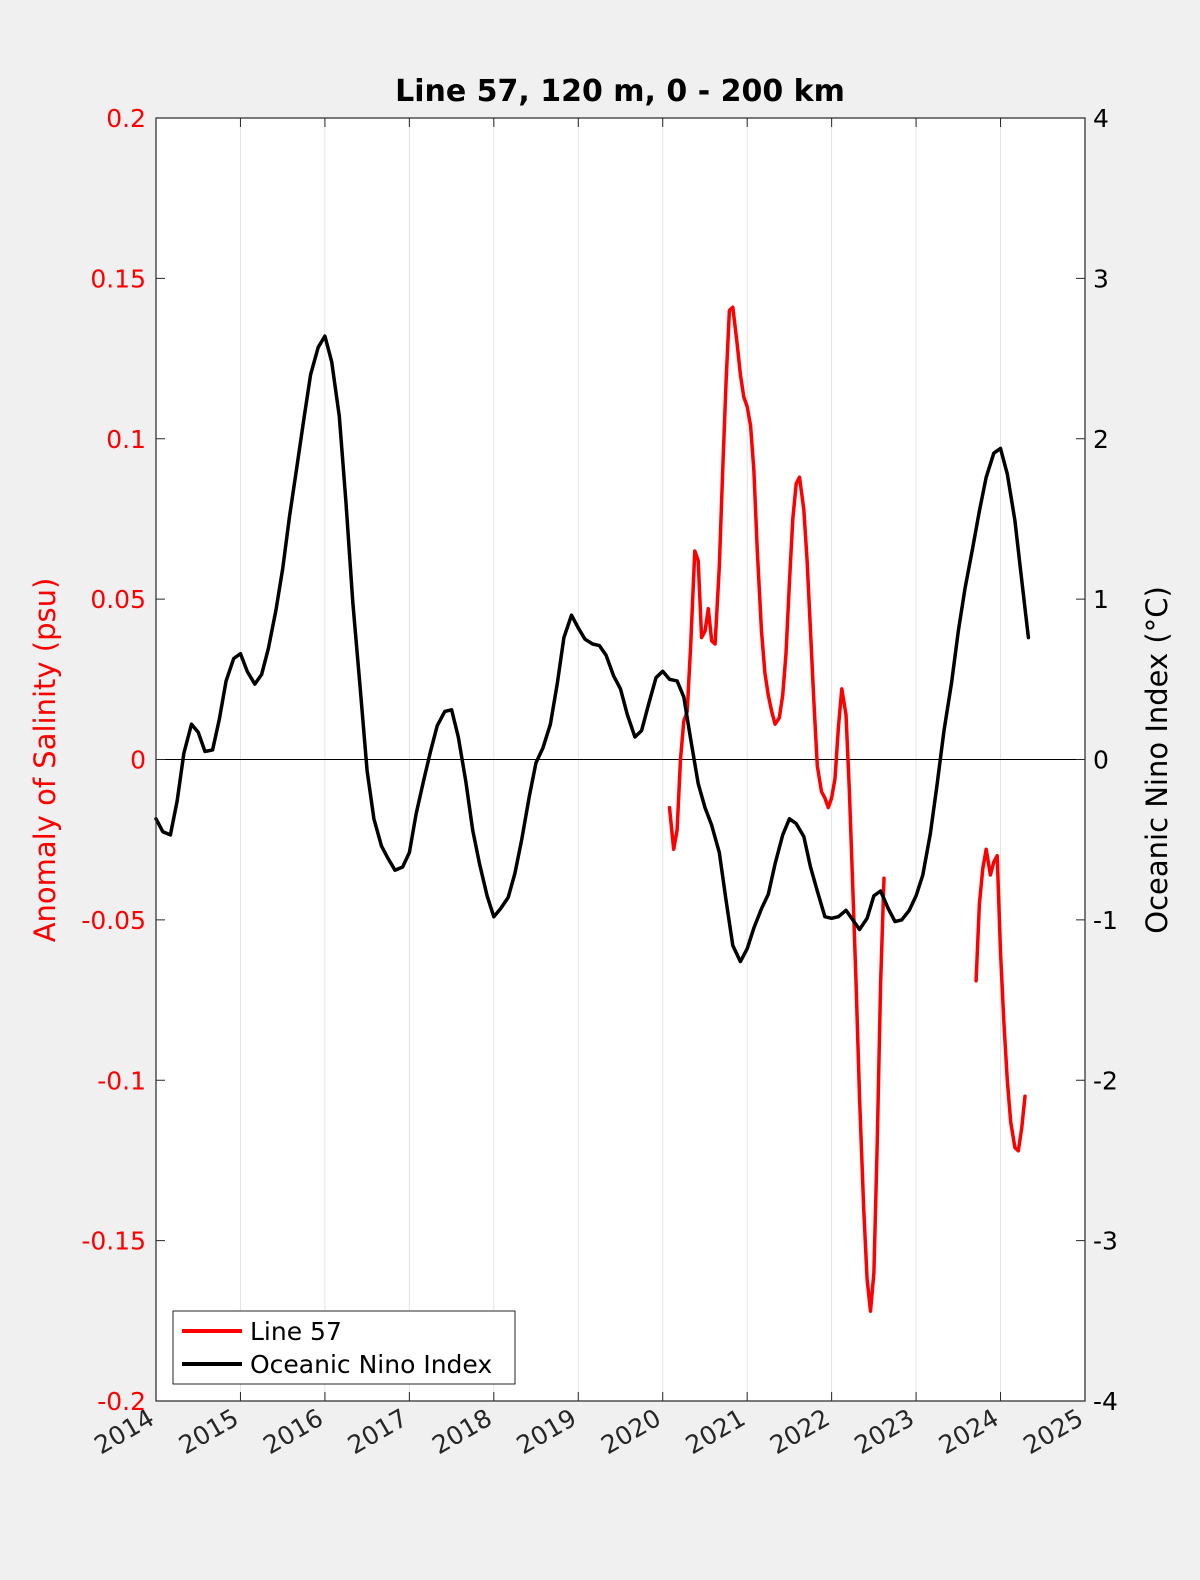 This screenshot has width=1200, height=1580. What do you see at coordinates (969, 1431) in the screenshot?
I see `x-tick-label: 2024` at bounding box center [969, 1431].